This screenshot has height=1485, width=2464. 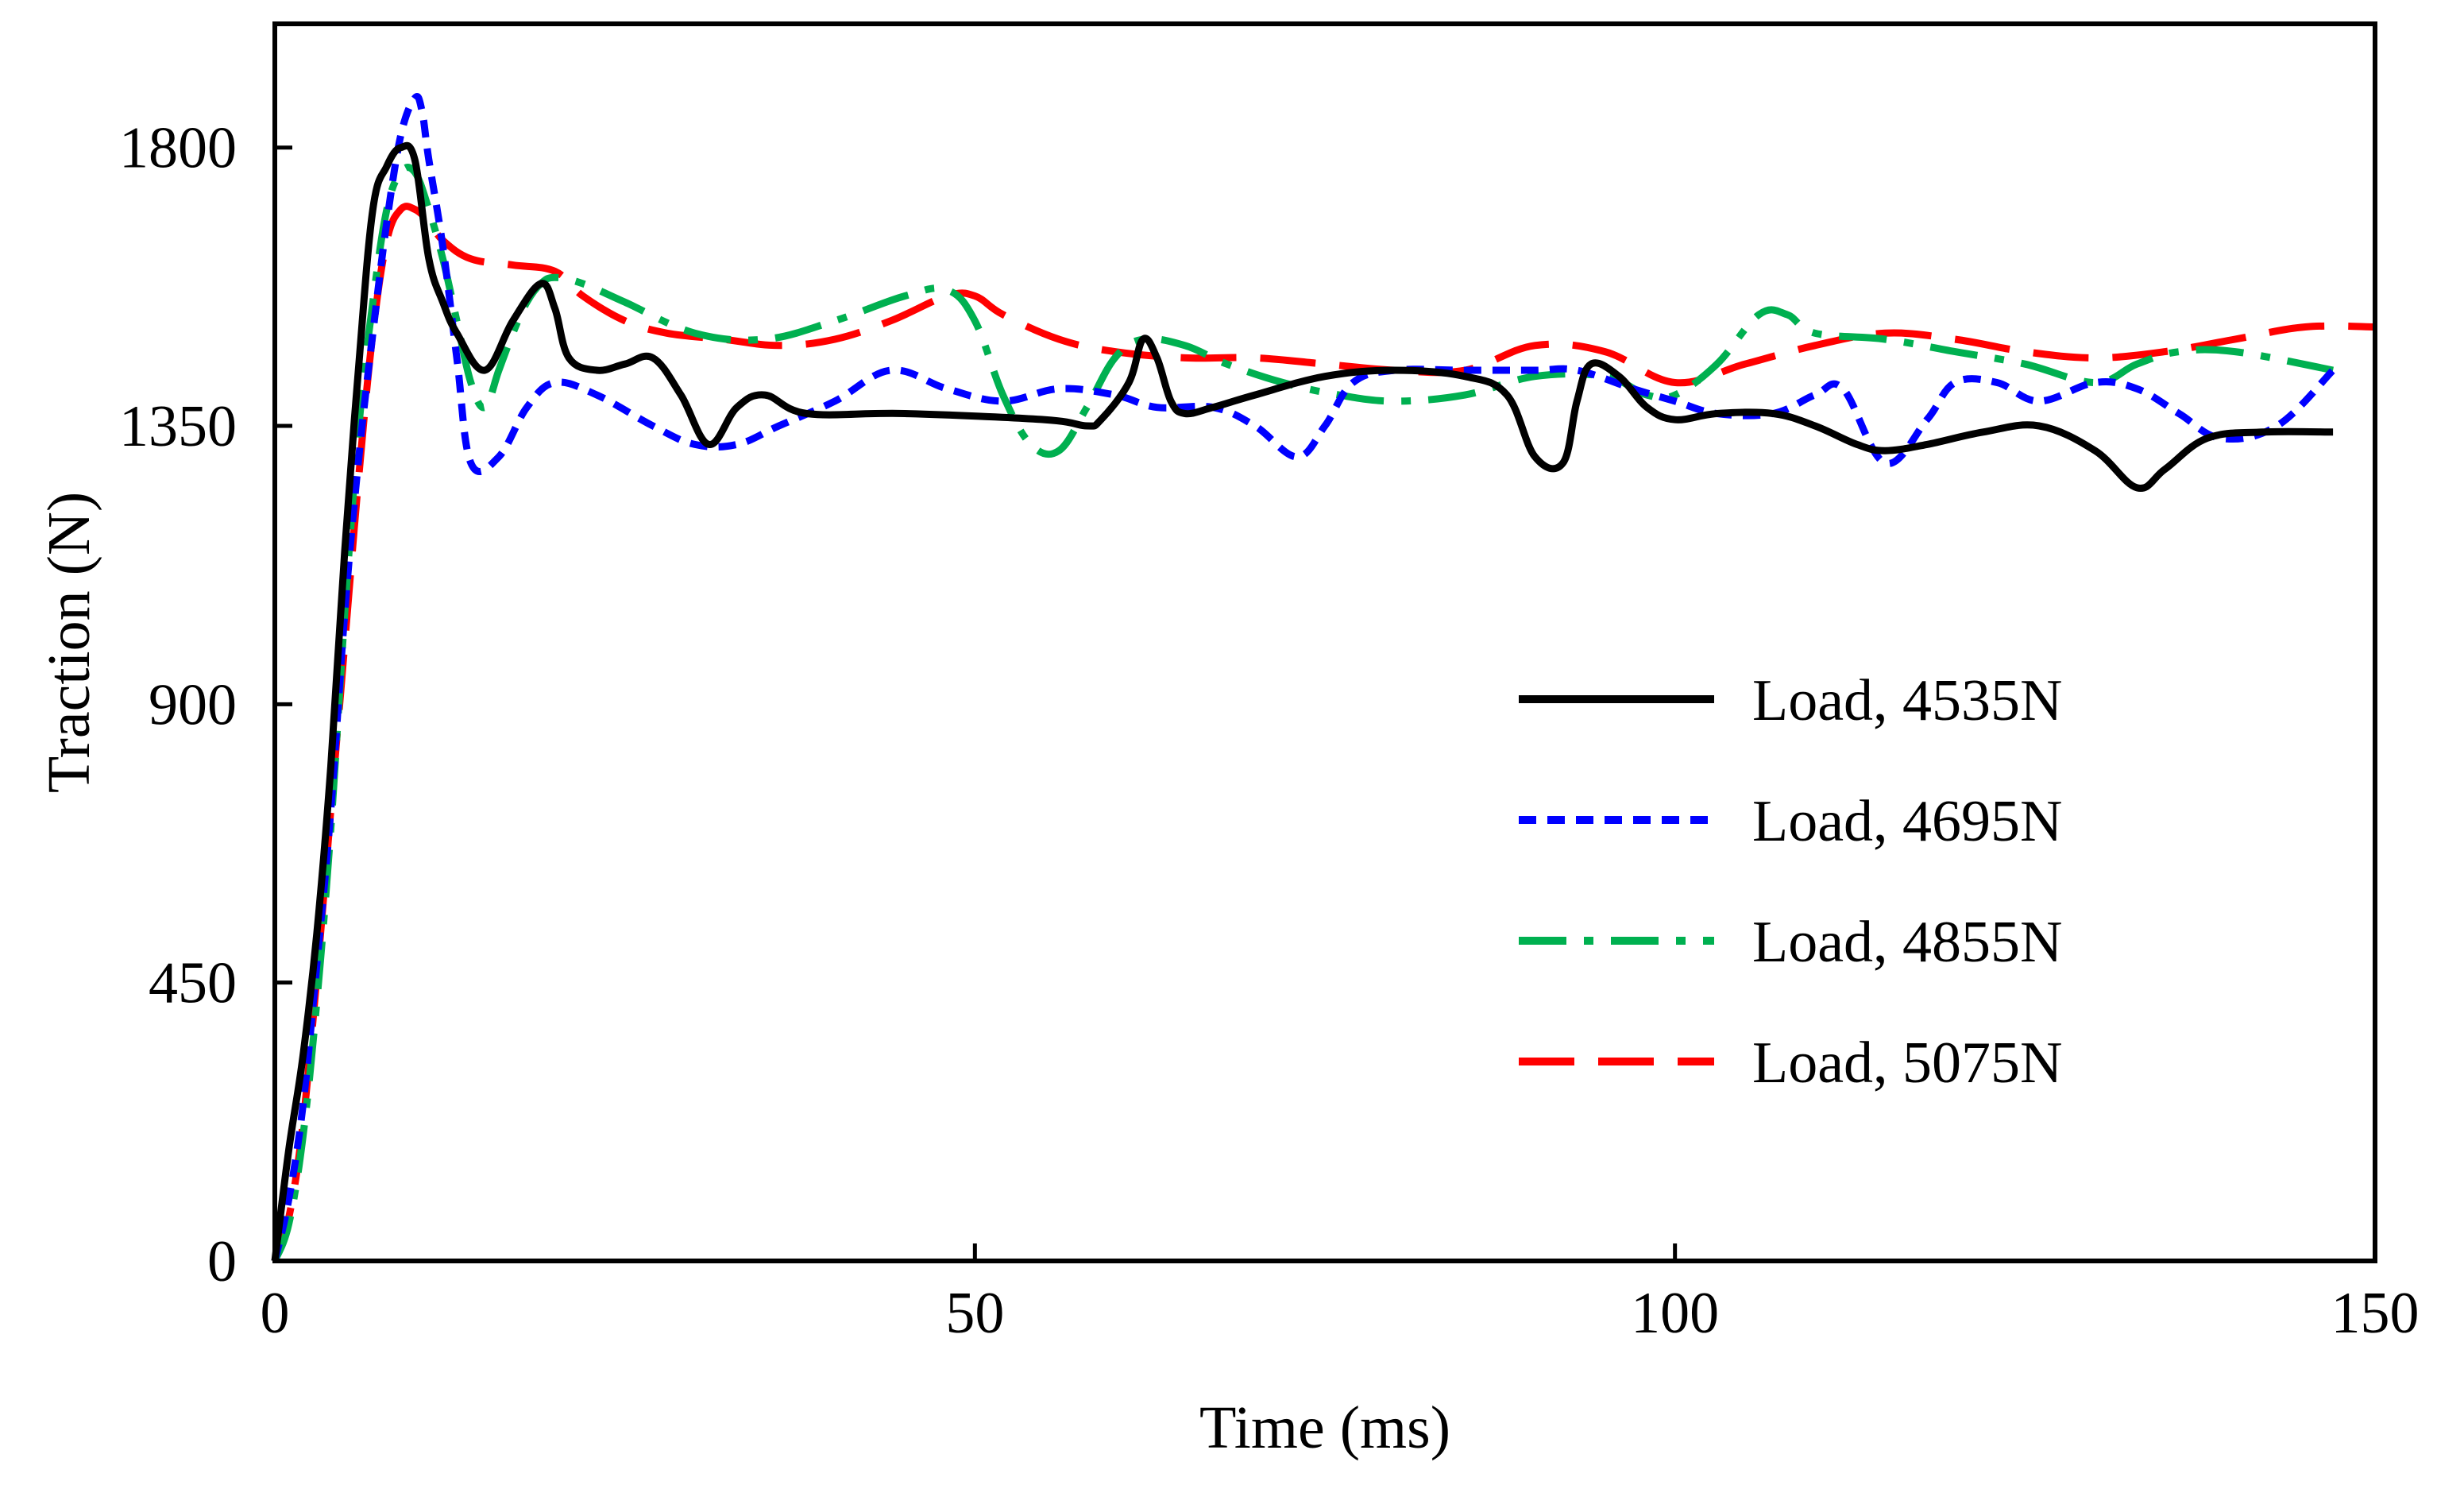 I want to click on x-tick-label: 100, so click(x=1675, y=1314).